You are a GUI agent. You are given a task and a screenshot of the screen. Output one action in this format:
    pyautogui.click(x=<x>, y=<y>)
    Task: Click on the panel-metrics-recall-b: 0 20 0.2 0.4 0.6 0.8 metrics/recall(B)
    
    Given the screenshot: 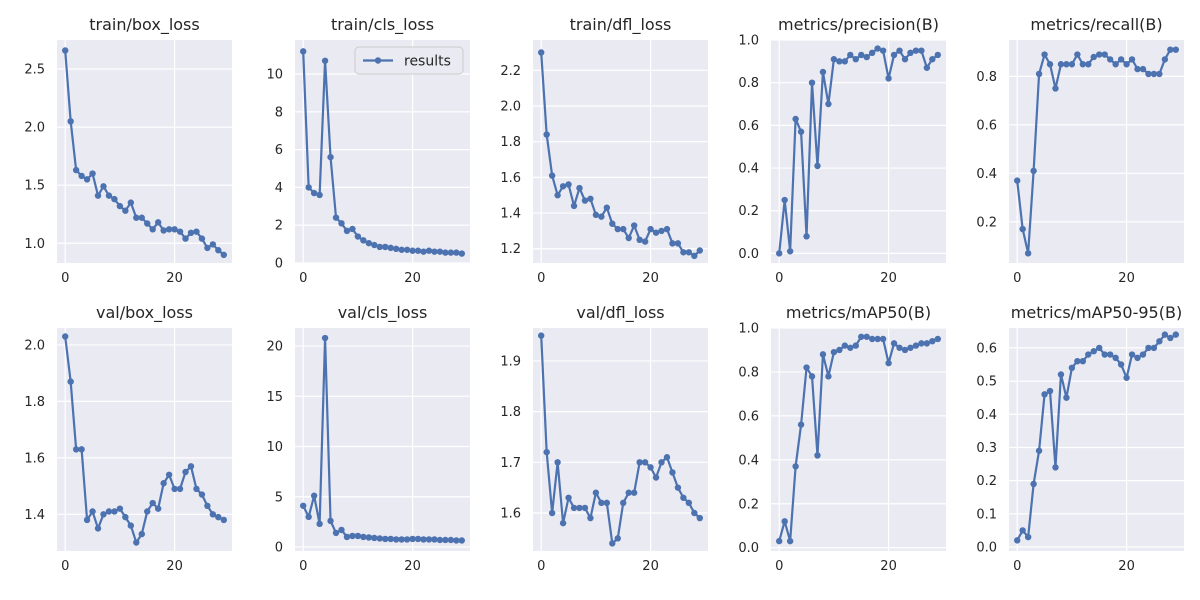 What is the action you would take?
    pyautogui.click(x=1080, y=150)
    